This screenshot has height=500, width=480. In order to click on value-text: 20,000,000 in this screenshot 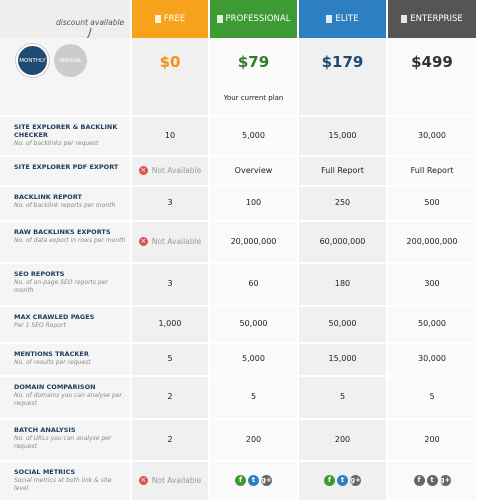, I will do `click(253, 241)`.